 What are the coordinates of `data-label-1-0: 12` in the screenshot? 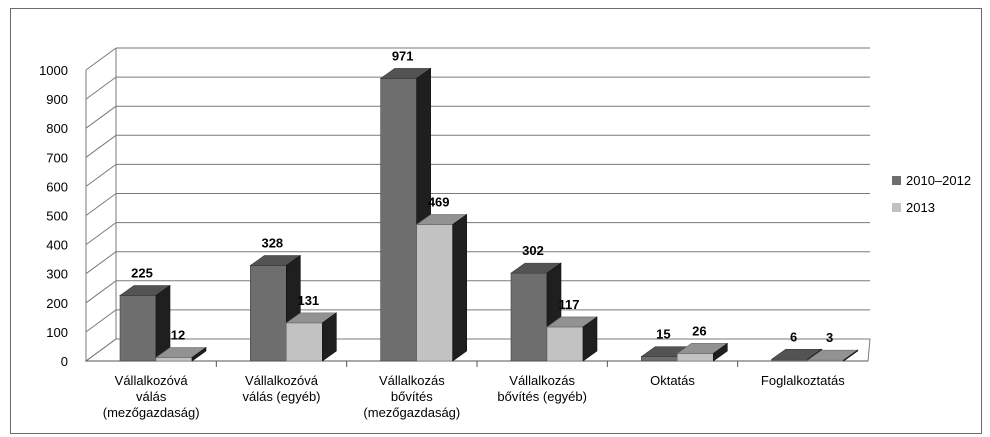 It's located at (178, 335).